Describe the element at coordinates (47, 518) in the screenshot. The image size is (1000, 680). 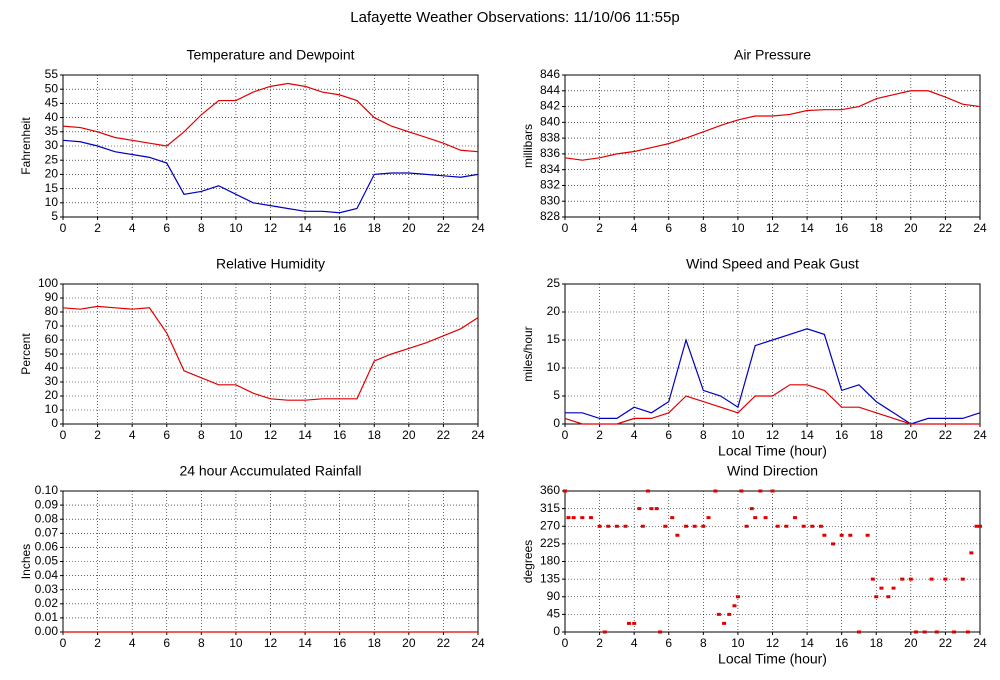
I see `y-tick-label: 0.08` at that location.